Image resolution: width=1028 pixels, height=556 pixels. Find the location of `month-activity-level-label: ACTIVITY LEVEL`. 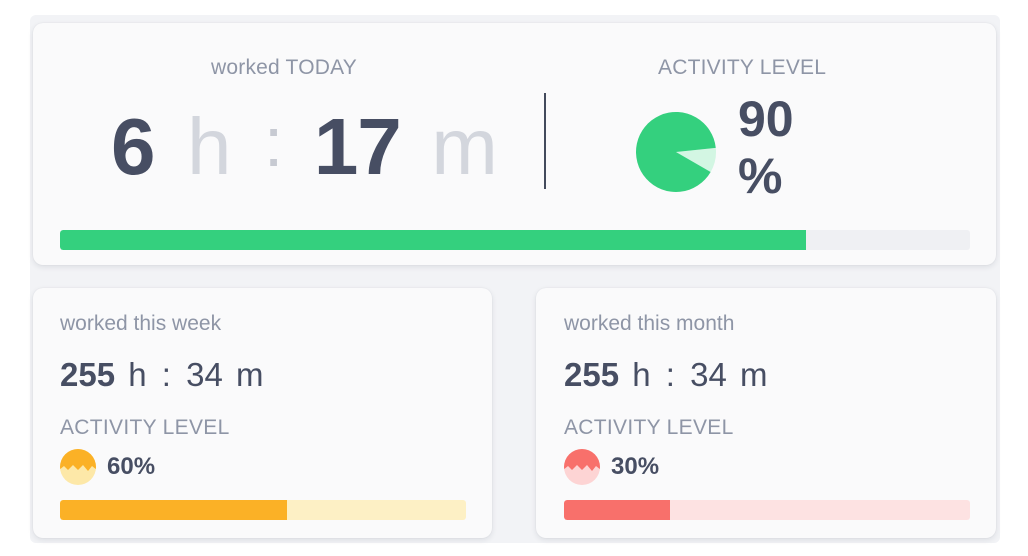

month-activity-level-label: ACTIVITY LEVEL is located at coordinates (649, 427).